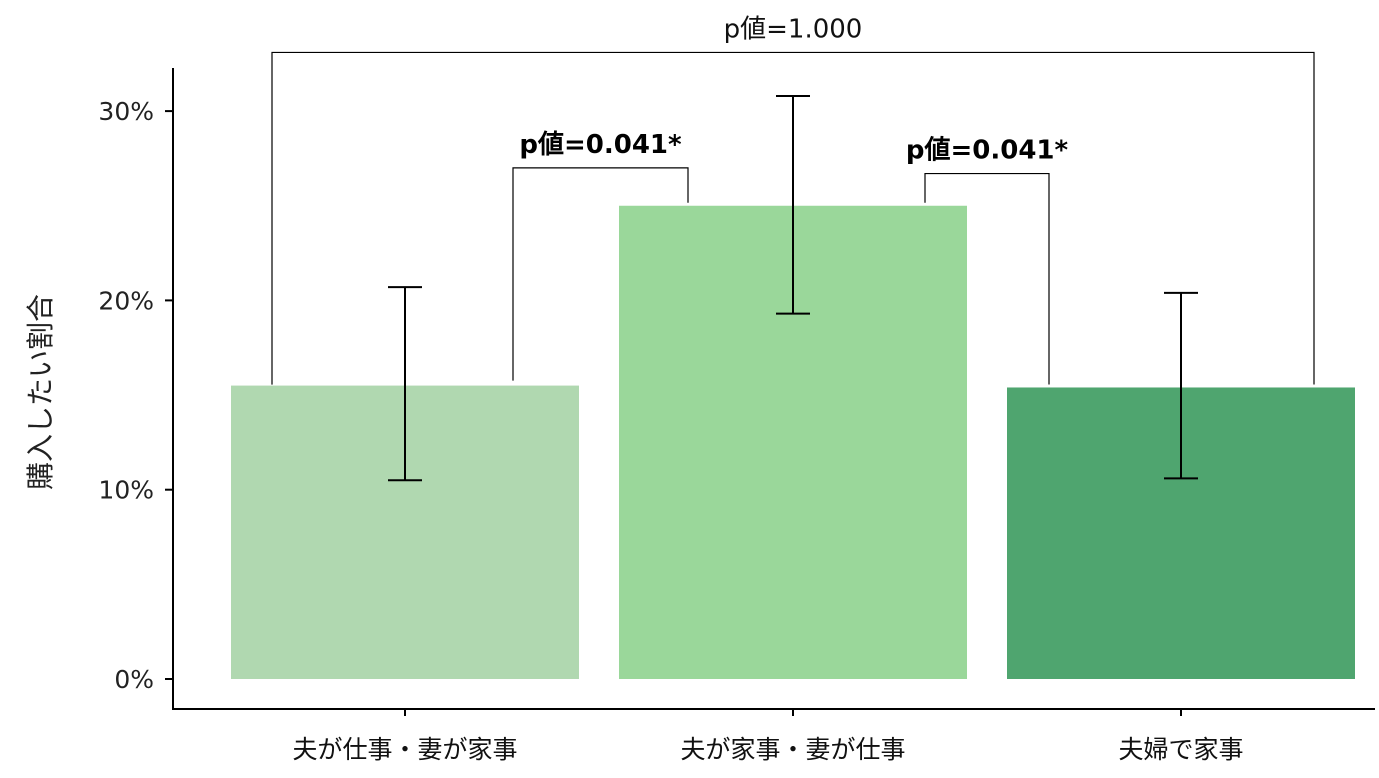 The image size is (1379, 778). I want to click on y-tick-label: 0%, so click(134, 679).